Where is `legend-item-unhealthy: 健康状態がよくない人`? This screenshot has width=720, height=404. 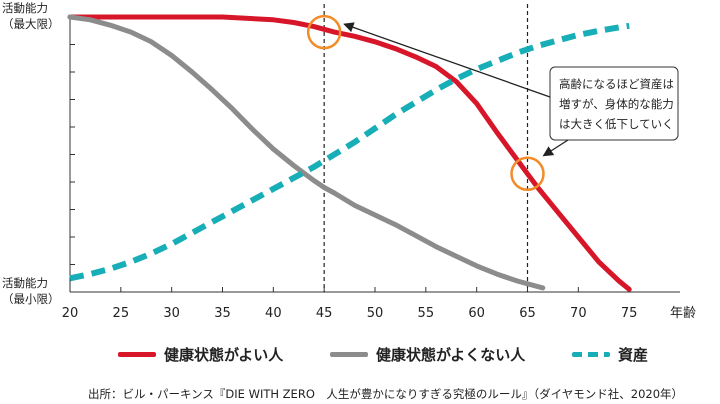
legend-item-unhealthy: 健康状態がよくない人 is located at coordinates (427, 354).